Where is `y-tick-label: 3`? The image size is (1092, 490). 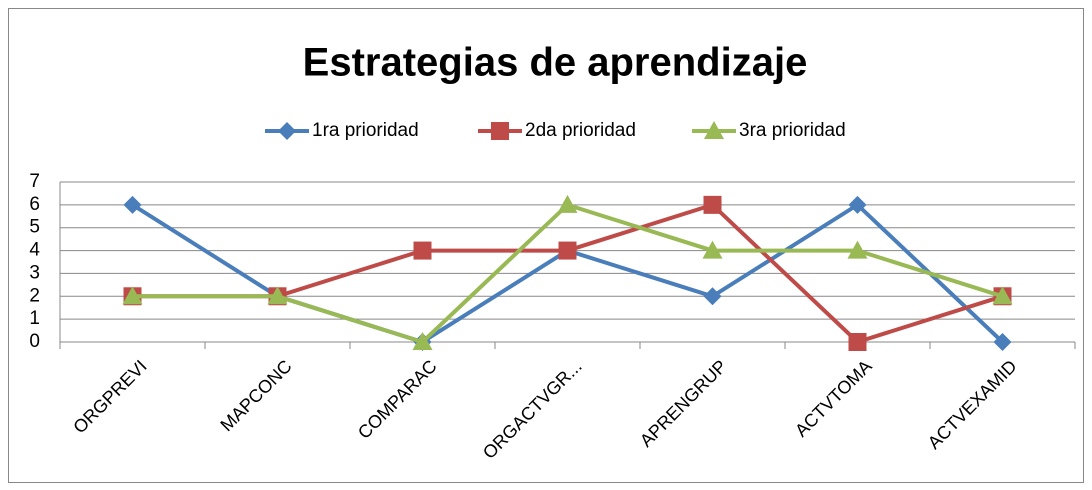 y-tick-label: 3 is located at coordinates (34, 272).